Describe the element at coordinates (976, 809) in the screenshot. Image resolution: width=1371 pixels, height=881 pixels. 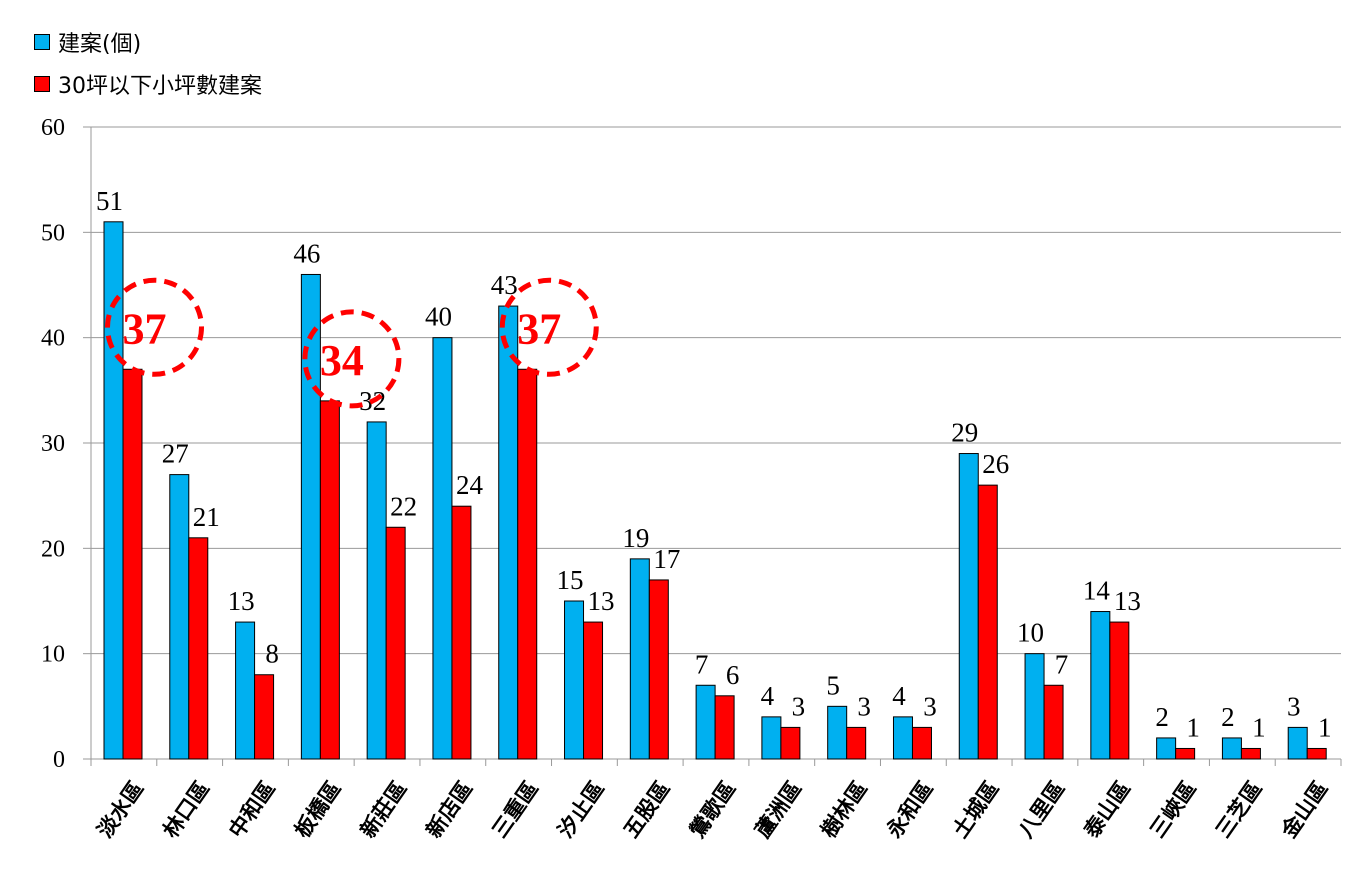
I see `x-tick-label: 土城區` at that location.